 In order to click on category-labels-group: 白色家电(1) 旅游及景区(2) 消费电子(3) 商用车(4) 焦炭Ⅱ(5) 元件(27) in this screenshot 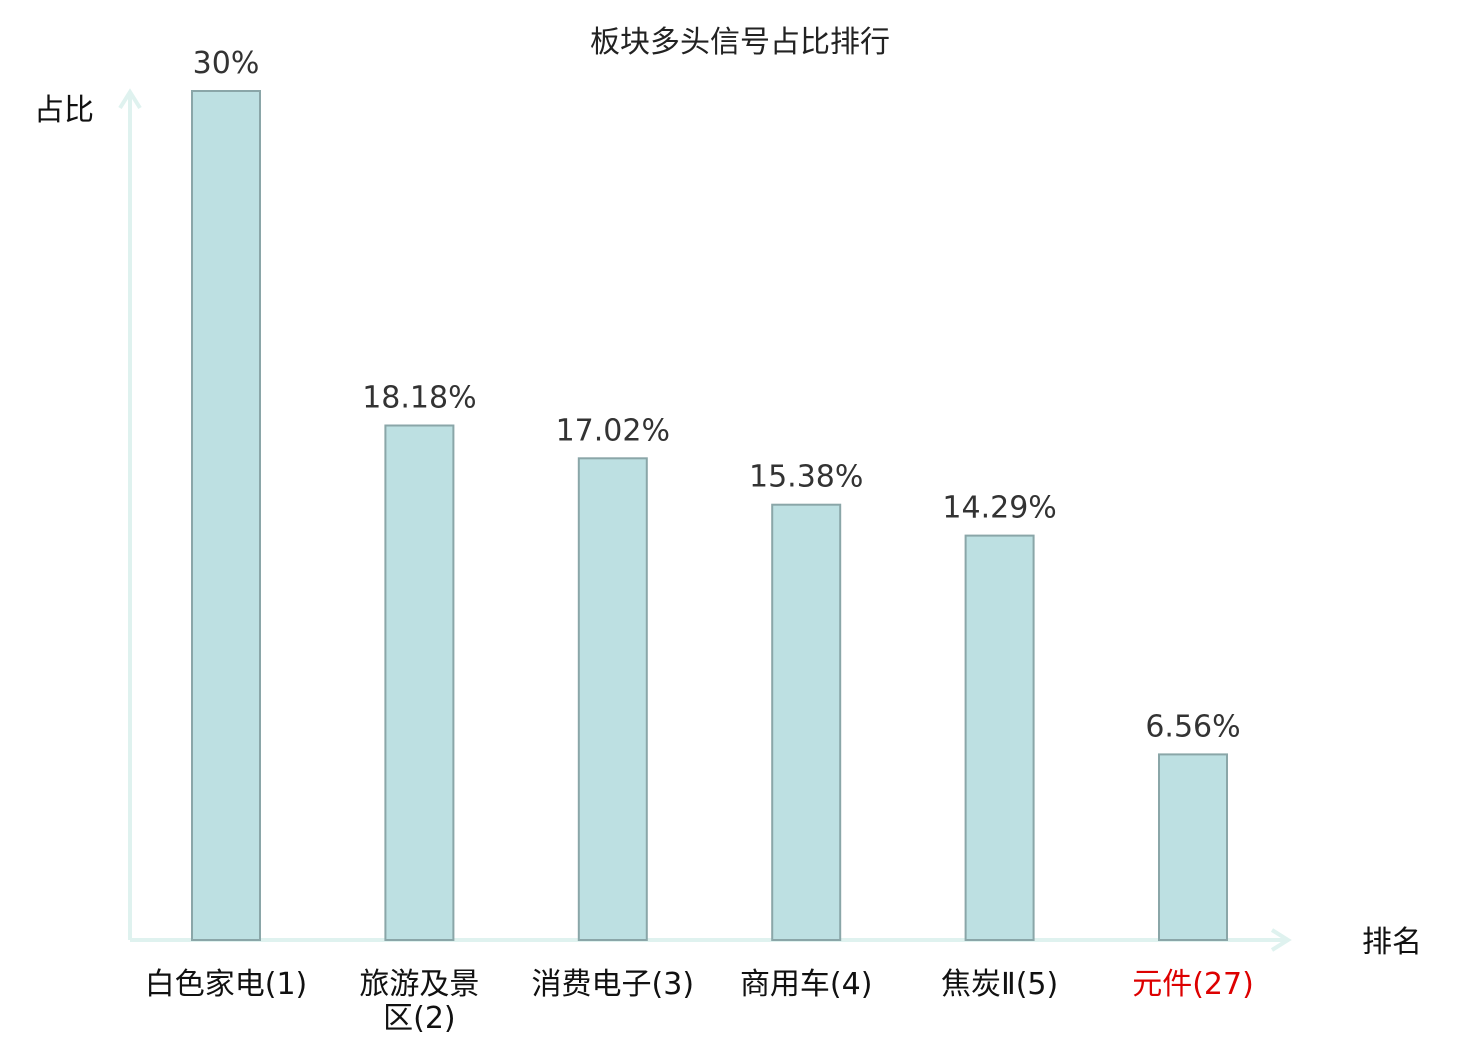, I will do `click(699, 1001)`.